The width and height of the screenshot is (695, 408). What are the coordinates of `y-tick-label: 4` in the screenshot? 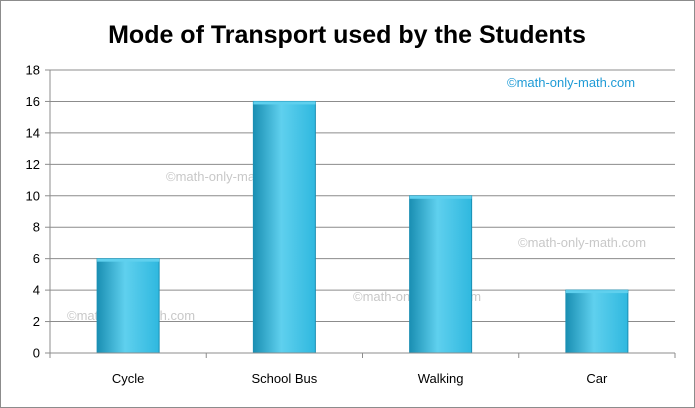 It's located at (36, 290).